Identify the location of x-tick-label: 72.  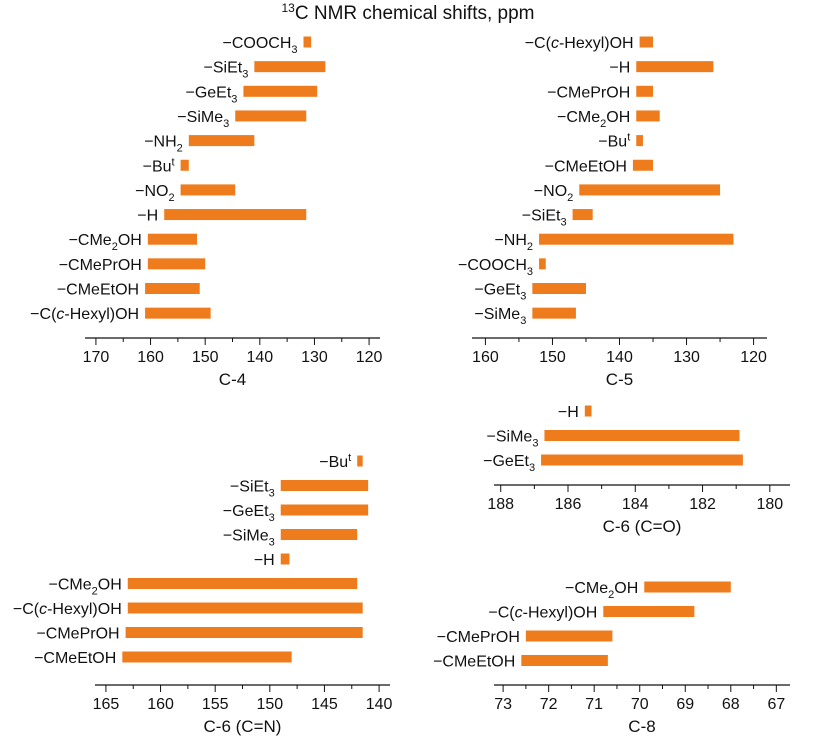
(549, 704).